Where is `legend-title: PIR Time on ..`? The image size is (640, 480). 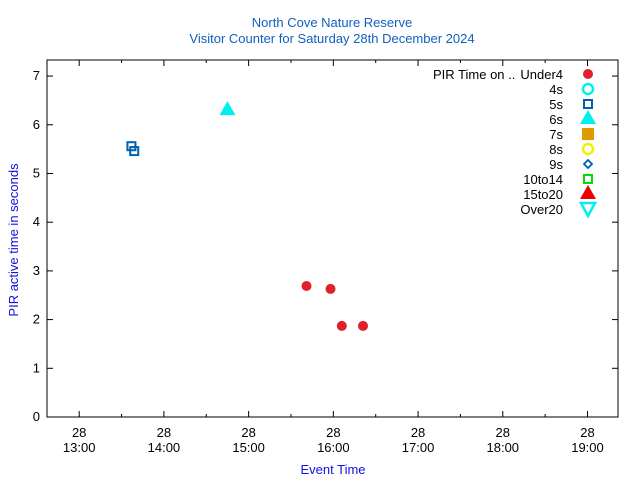
legend-title: PIR Time on .. is located at coordinates (474, 74).